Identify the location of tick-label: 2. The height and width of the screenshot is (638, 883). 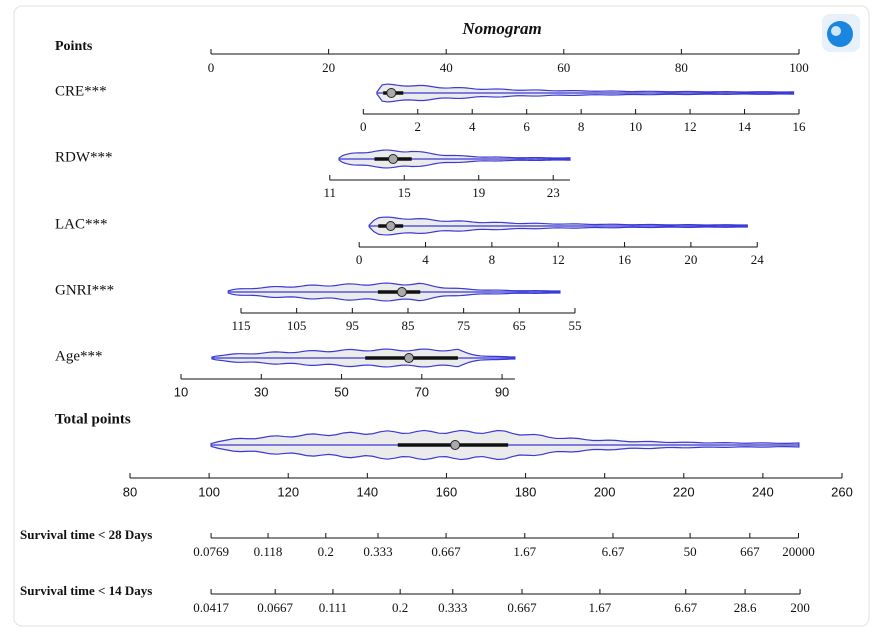
(418, 126).